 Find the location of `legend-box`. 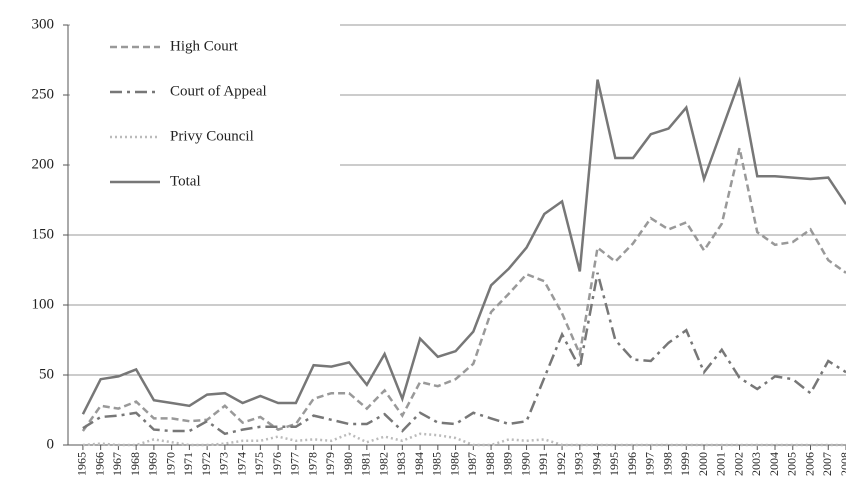

legend-box is located at coordinates (205, 114).